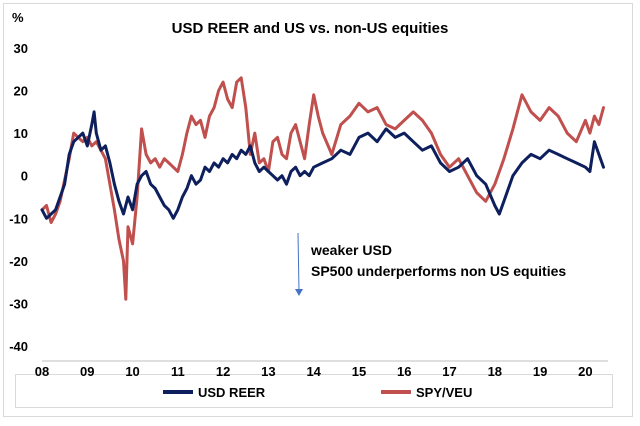 The height and width of the screenshot is (426, 640). I want to click on x-tick-label: 08, so click(42, 371).